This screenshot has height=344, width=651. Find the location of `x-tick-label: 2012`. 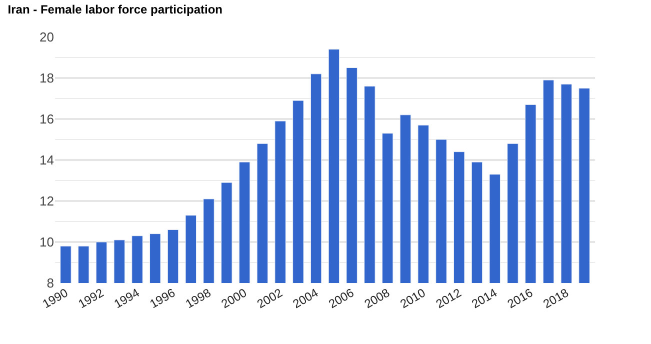

x-tick-label: 2012 is located at coordinates (448, 299).